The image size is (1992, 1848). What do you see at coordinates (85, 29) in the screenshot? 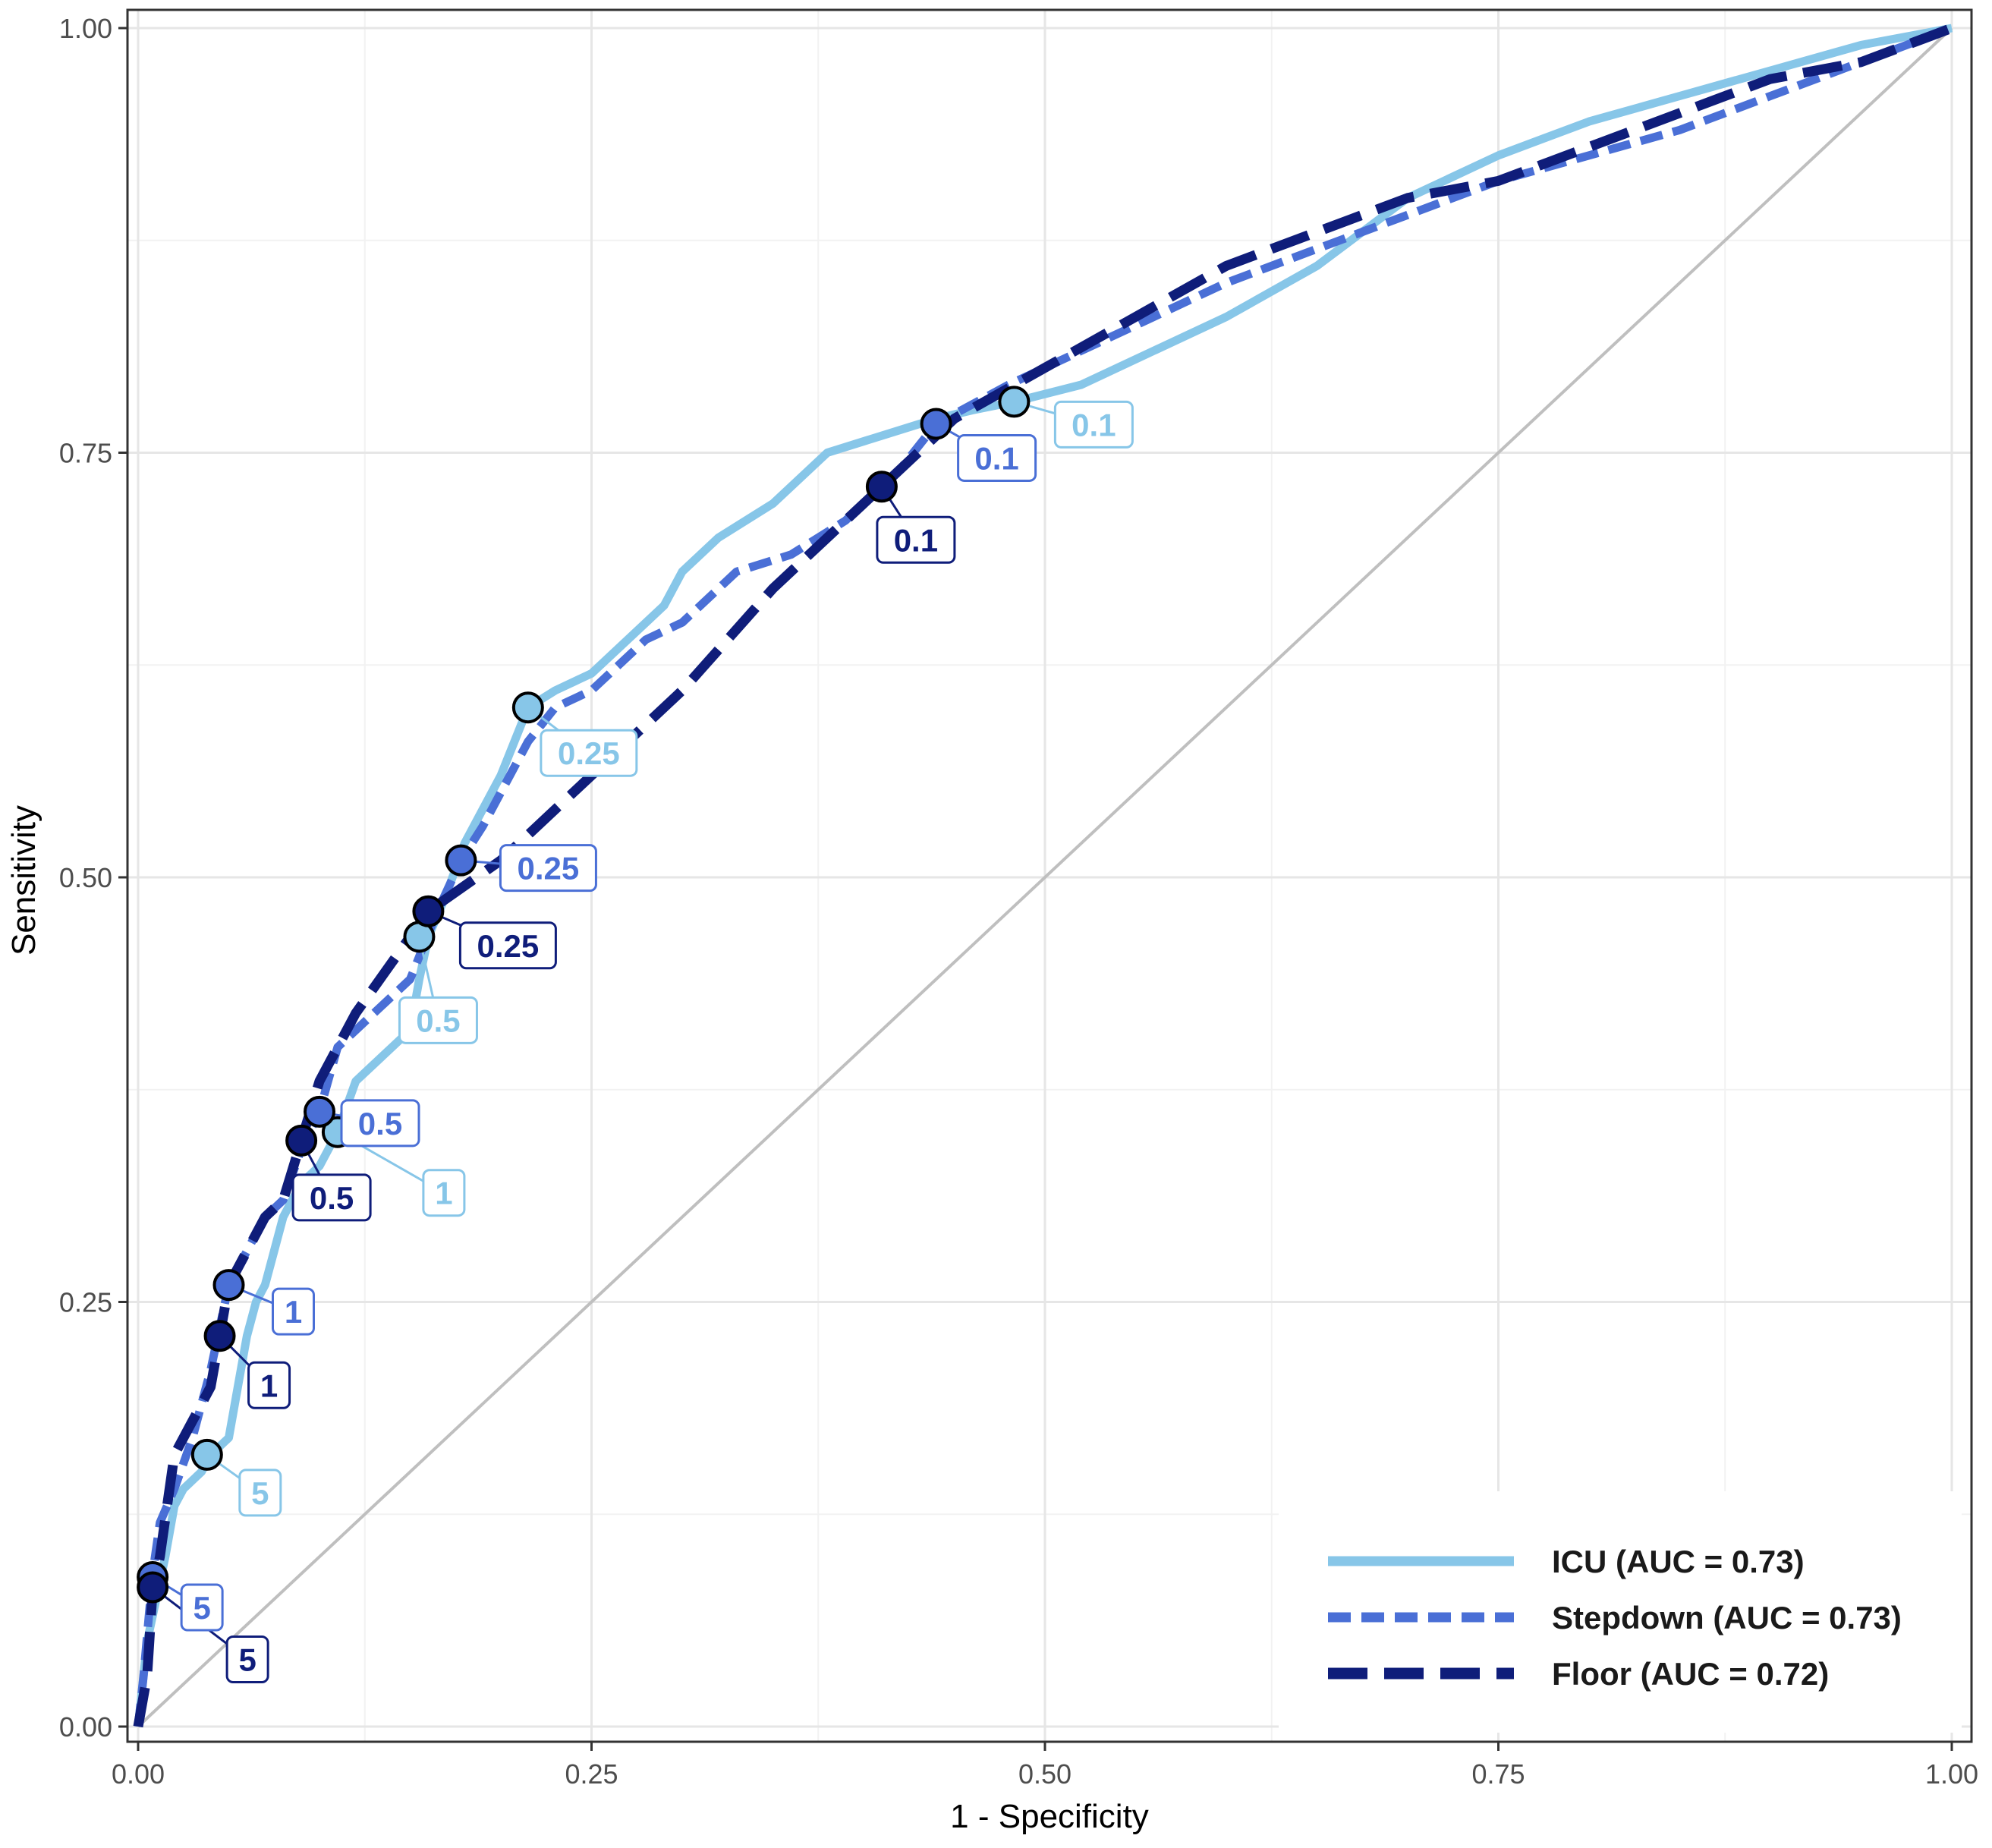
I see `y-tick-label: 1.00` at bounding box center [85, 29].